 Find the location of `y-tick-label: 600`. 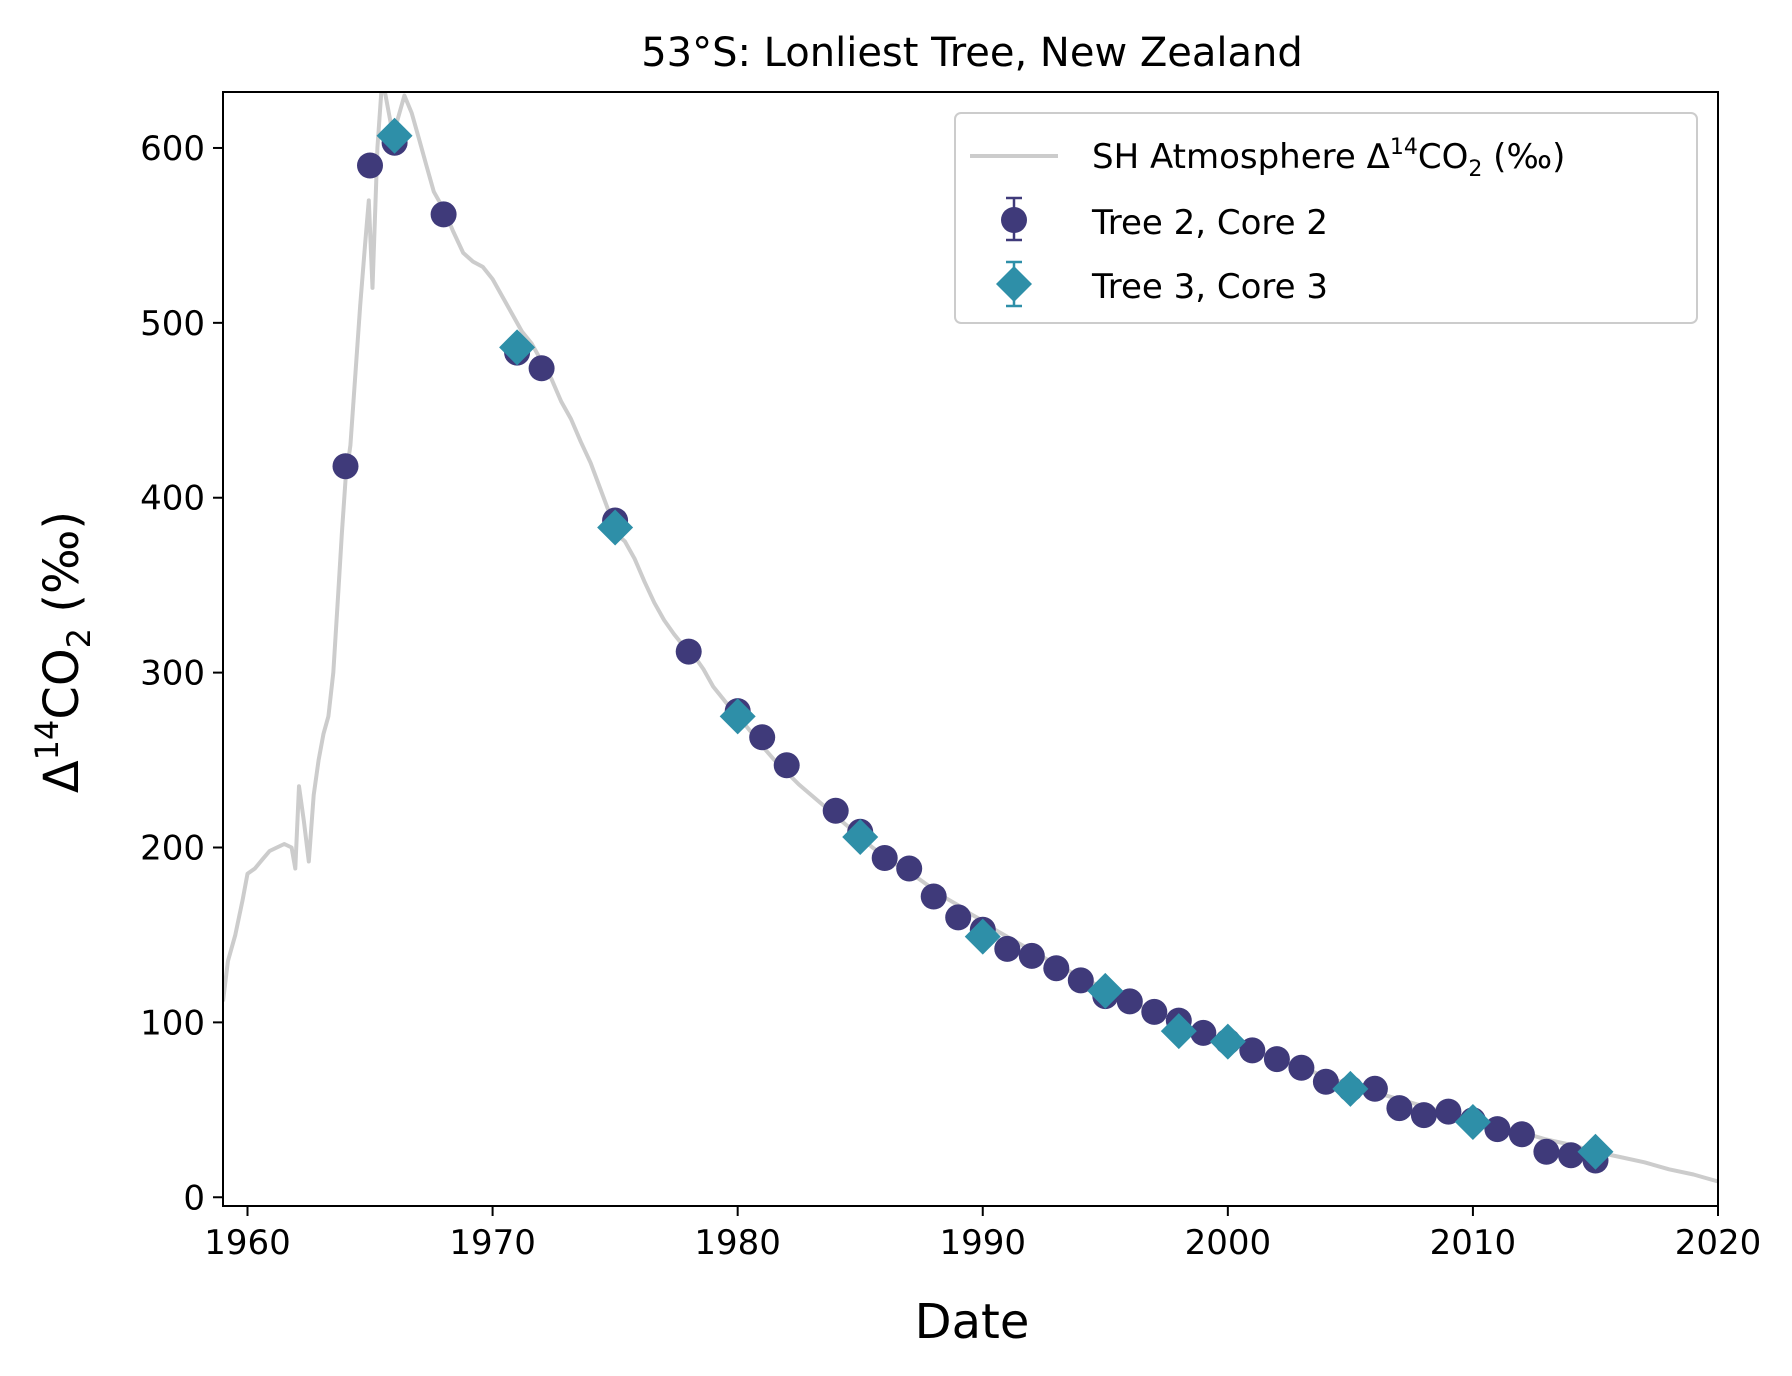

y-tick-label: 600 is located at coordinates (172, 149).